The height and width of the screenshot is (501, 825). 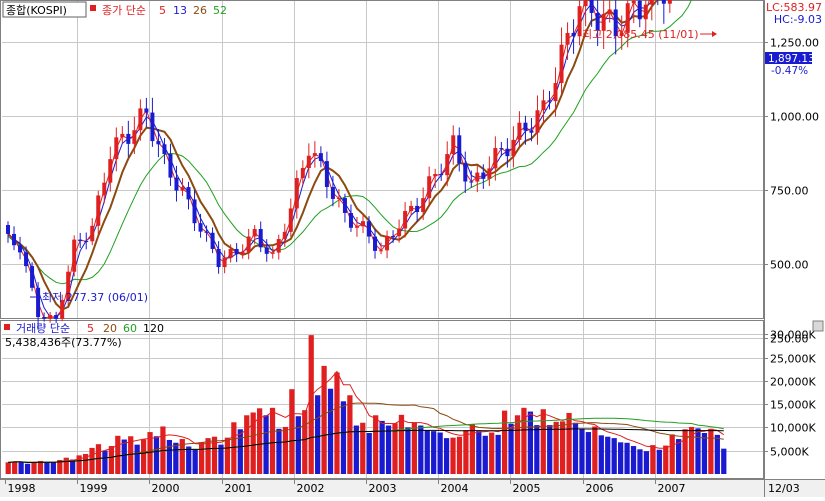 I want to click on price-legend-period-26: 26, so click(x=200, y=10).